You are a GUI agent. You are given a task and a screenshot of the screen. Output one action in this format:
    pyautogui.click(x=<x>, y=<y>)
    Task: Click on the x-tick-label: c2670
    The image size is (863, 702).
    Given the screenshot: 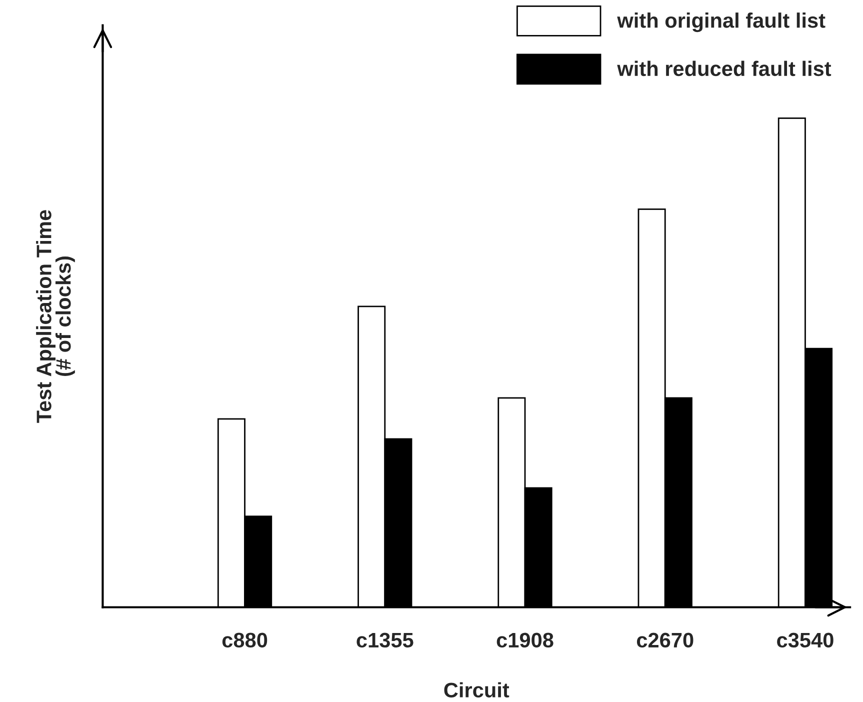 What is the action you would take?
    pyautogui.click(x=665, y=640)
    